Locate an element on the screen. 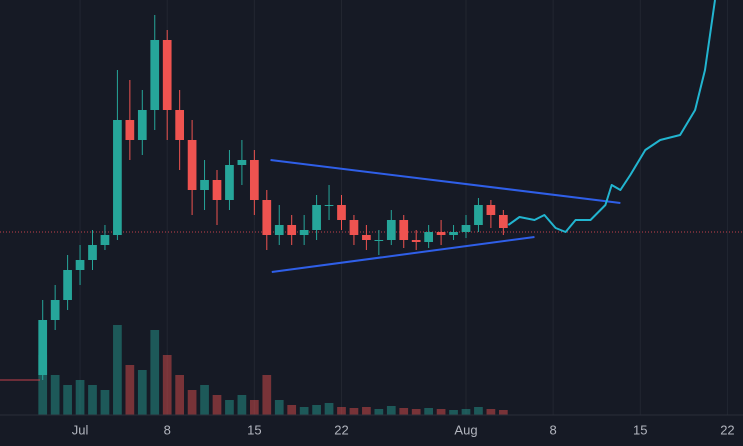 The width and height of the screenshot is (743, 446). x-tick-label: Aug is located at coordinates (465, 429).